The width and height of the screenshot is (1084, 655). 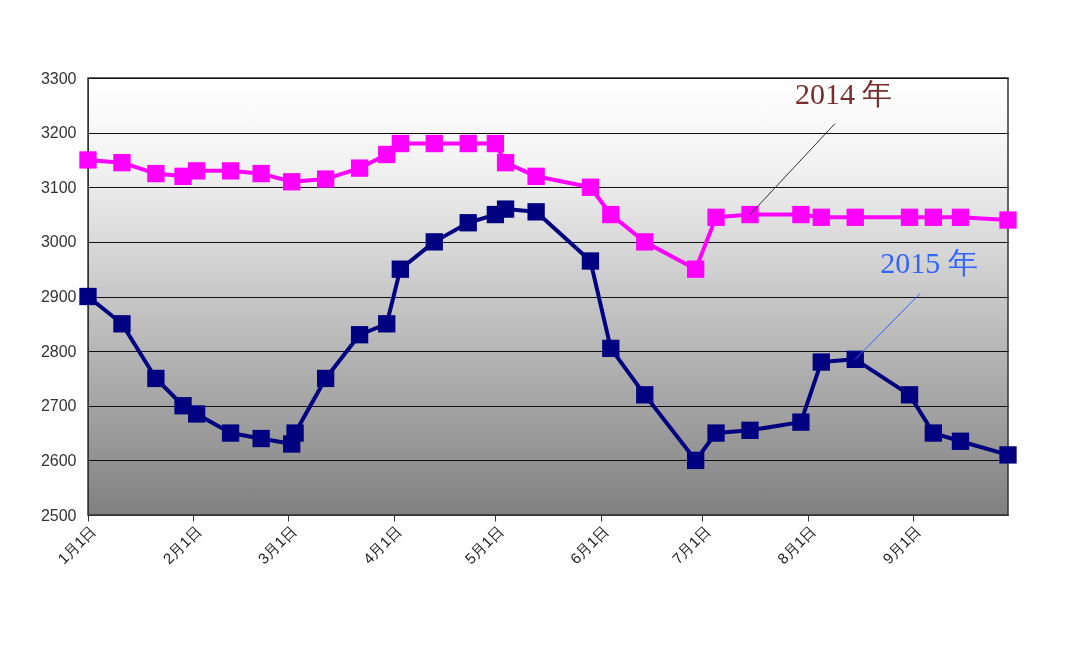 What do you see at coordinates (484, 545) in the screenshot?
I see `x-tick-label: 5月1日` at bounding box center [484, 545].